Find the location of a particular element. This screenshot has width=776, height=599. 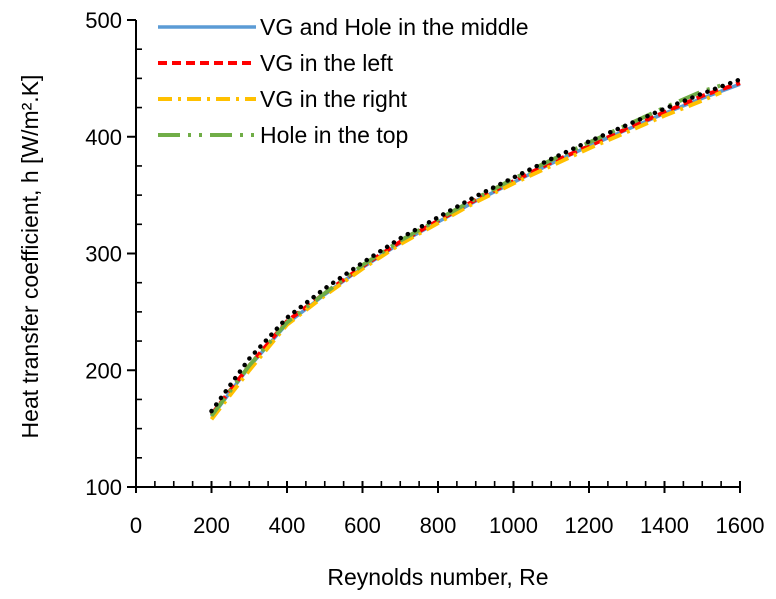

x-tick-label: 0 is located at coordinates (136, 525).